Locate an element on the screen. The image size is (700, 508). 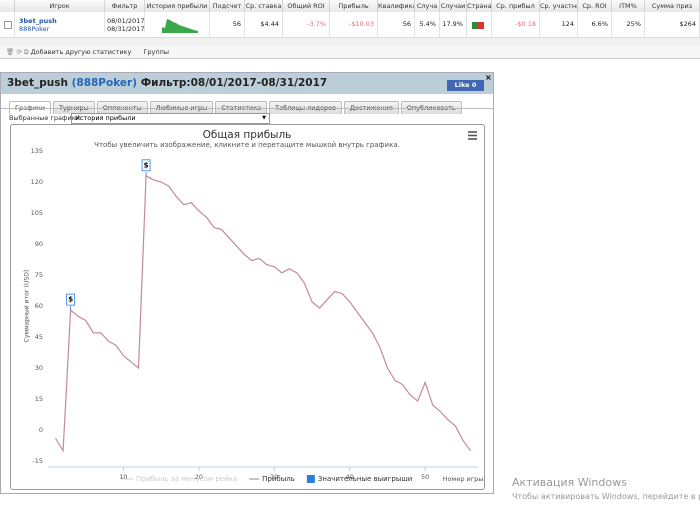
x-tick-label: 10 is located at coordinates (123, 477).